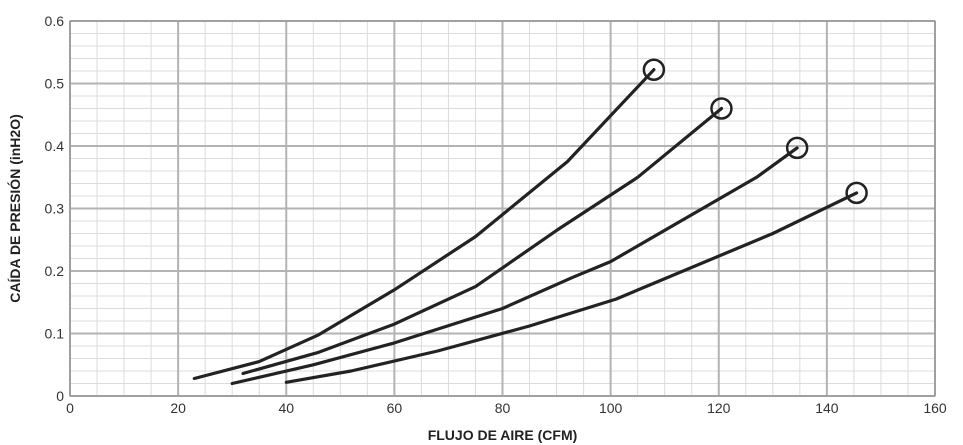 This screenshot has width=963, height=445. Describe the element at coordinates (935, 408) in the screenshot. I see `x-tick-label: 160` at that location.